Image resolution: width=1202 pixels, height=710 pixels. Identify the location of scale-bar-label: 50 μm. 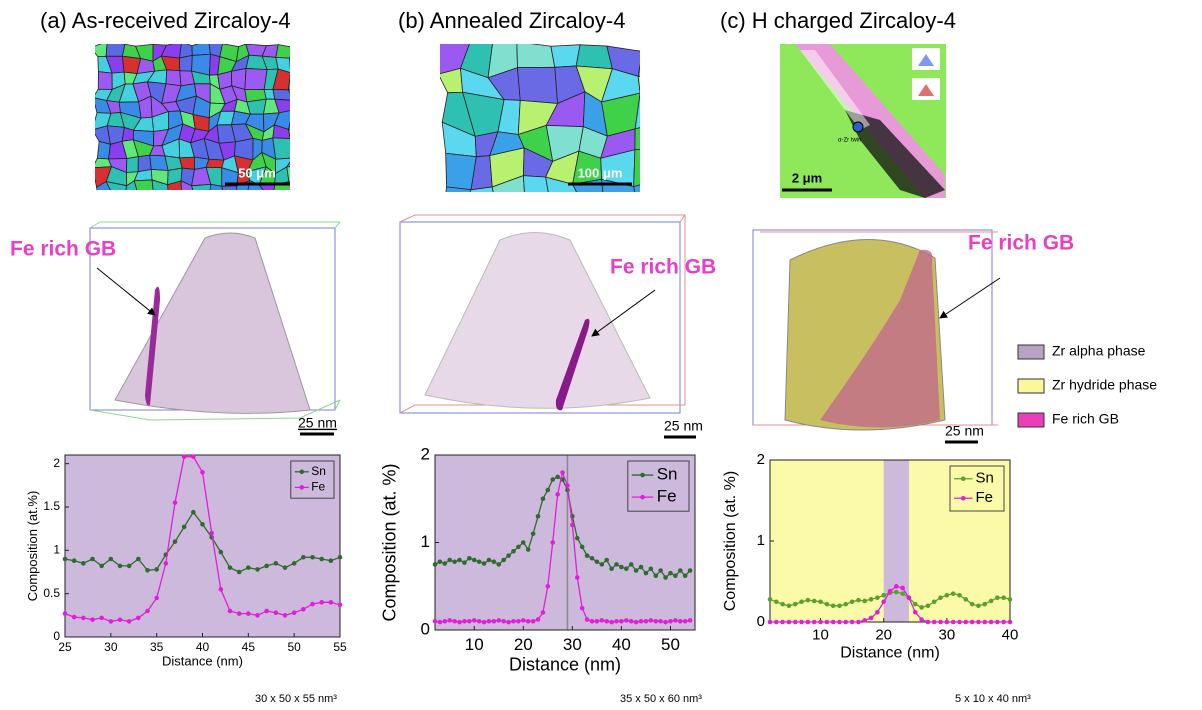
(257, 172).